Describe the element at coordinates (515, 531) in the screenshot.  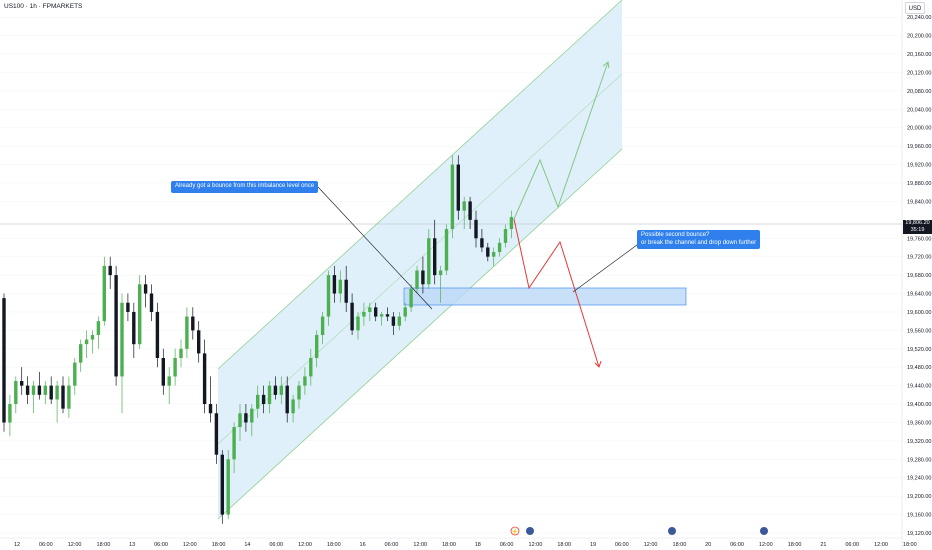
I see `lightning-event-icon` at that location.